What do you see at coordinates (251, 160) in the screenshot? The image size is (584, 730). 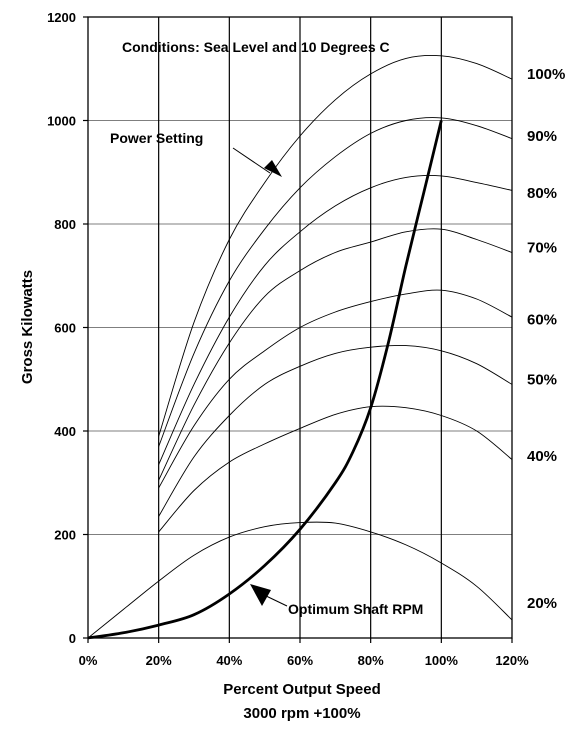 I see `power-setting-arrow-line` at bounding box center [251, 160].